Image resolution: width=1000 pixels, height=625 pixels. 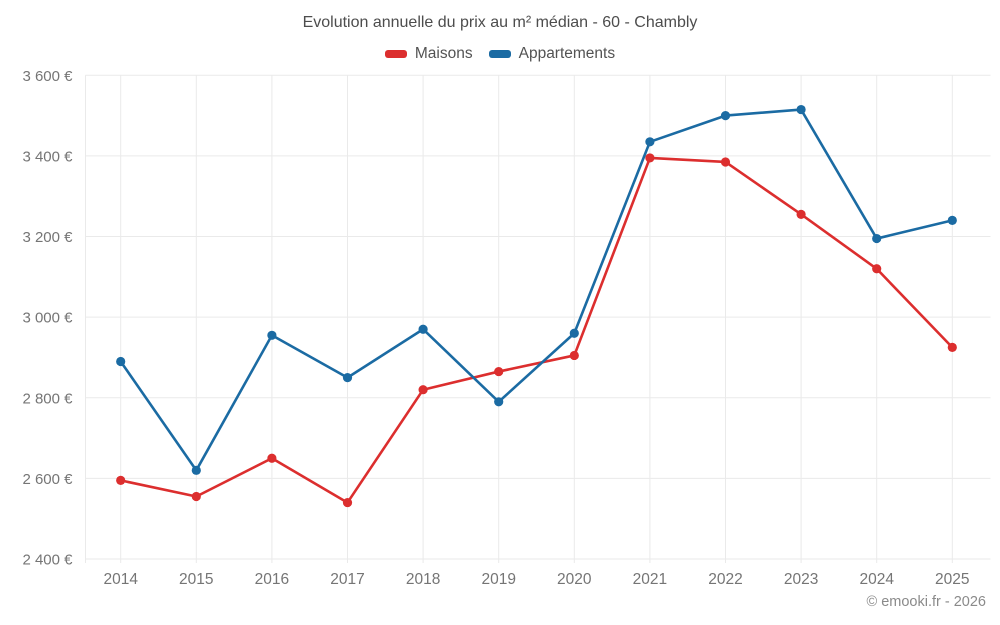 What do you see at coordinates (725, 579) in the screenshot?
I see `x-tick-label: 2022` at bounding box center [725, 579].